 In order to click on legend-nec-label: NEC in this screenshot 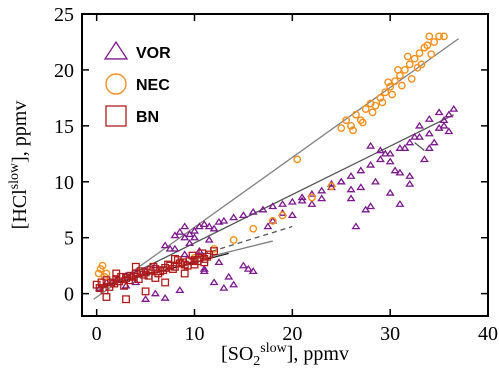, I will do `click(153, 85)`.